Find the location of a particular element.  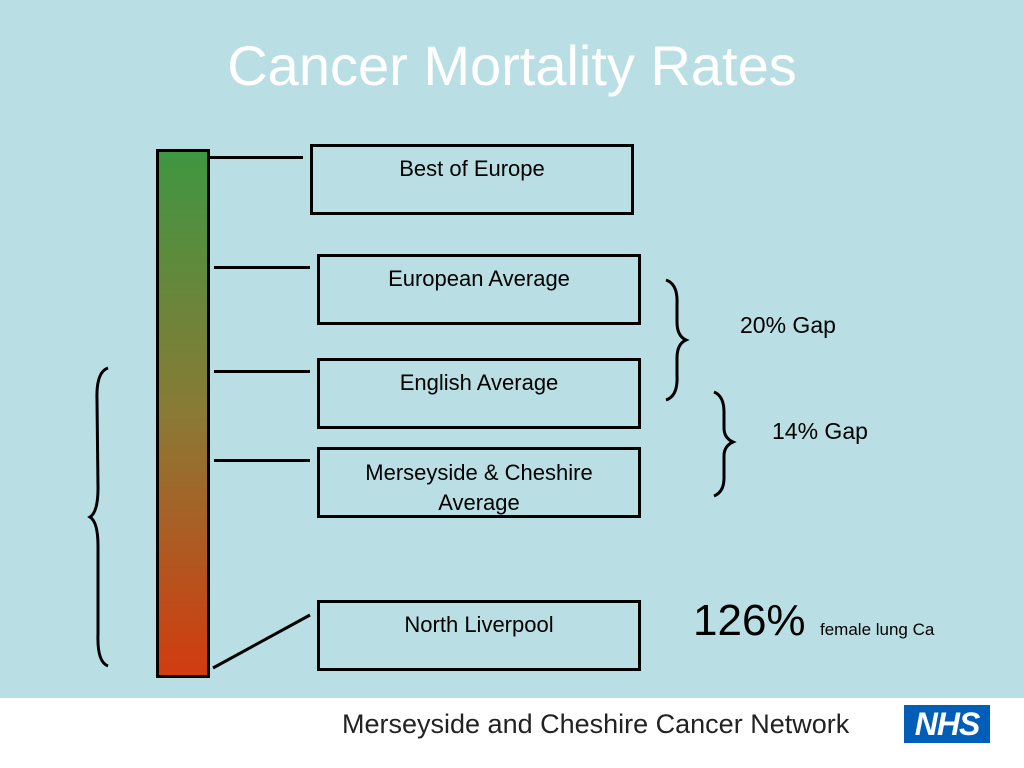

box-north-liverpool: North Liverpool is located at coordinates (479, 635).